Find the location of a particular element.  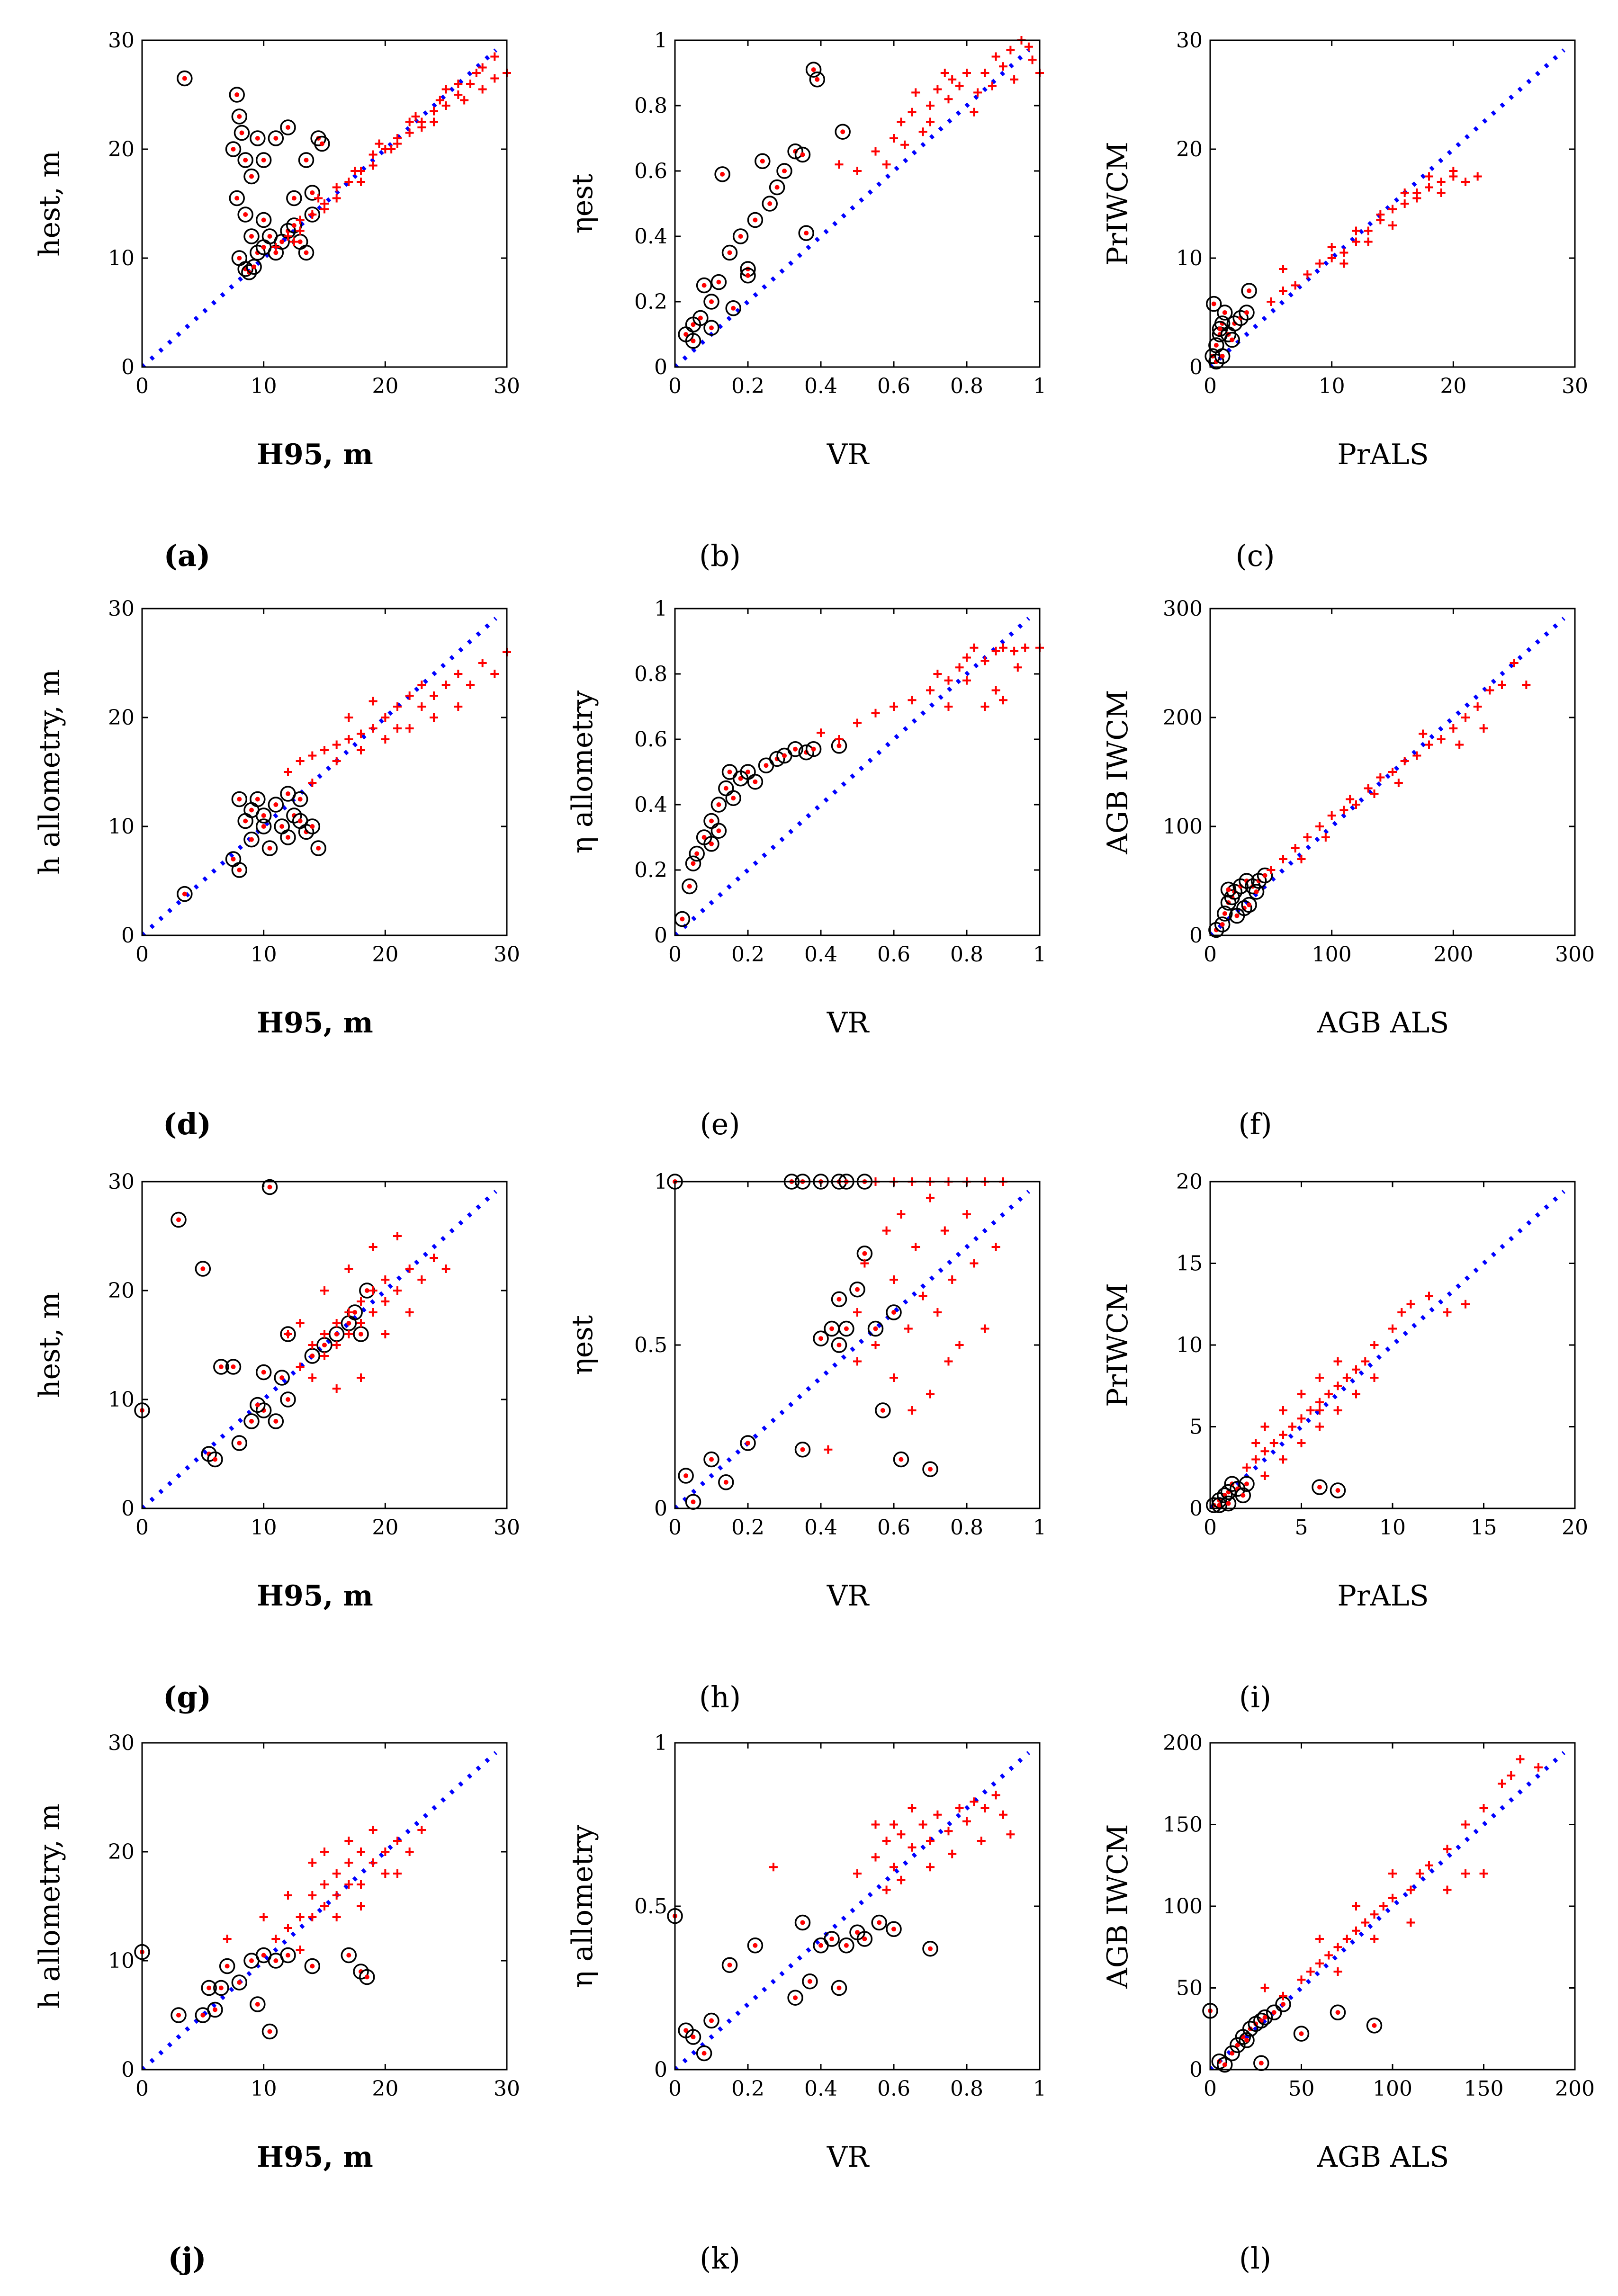

panel-j: 0 10 20 30 0 10 20 30 H95, m h allometry, m (j) is located at coordinates (276, 2003).